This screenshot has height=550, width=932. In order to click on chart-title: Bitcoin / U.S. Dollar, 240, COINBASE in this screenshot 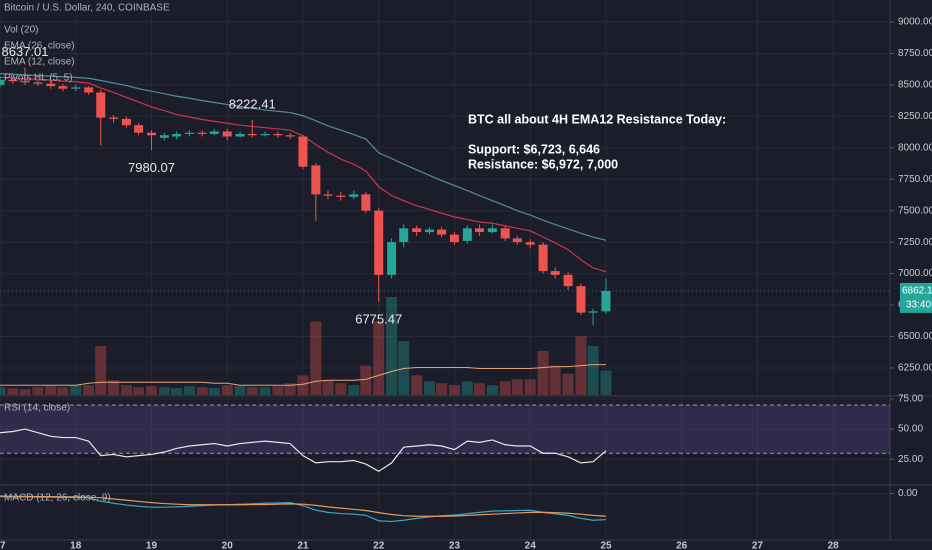, I will do `click(87, 8)`.